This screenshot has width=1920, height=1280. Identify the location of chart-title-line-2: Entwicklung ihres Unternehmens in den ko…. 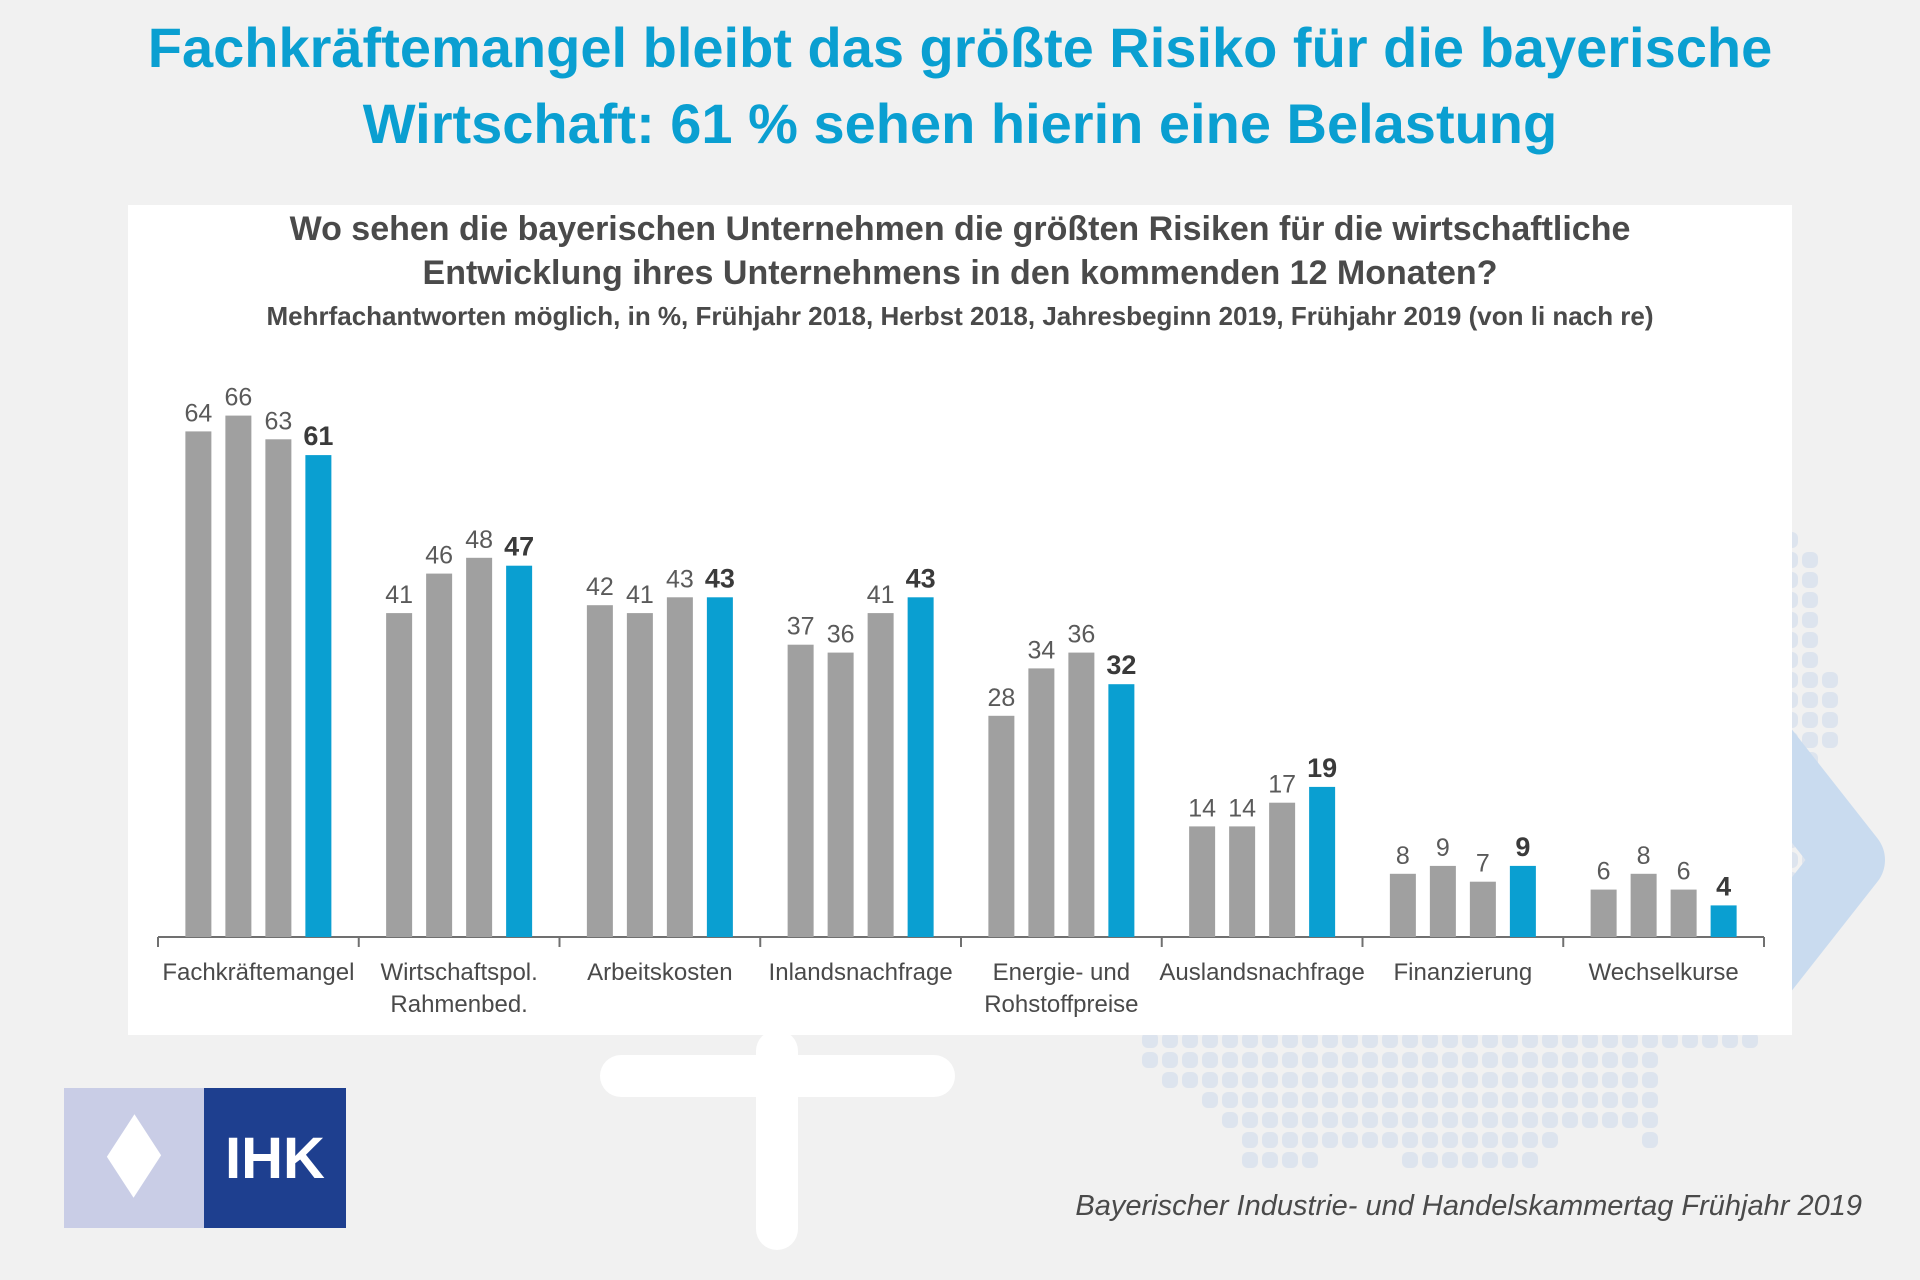
(960, 273).